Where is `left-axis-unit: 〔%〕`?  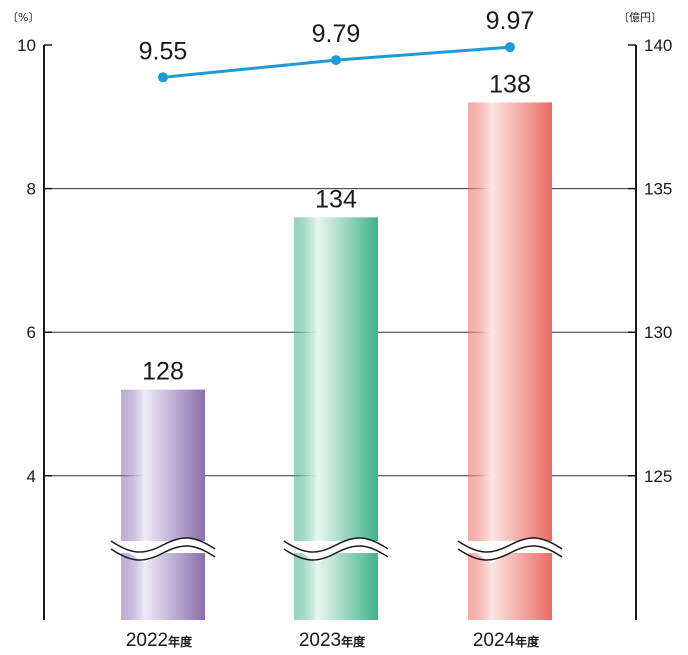
left-axis-unit: 〔%〕 is located at coordinates (23, 17).